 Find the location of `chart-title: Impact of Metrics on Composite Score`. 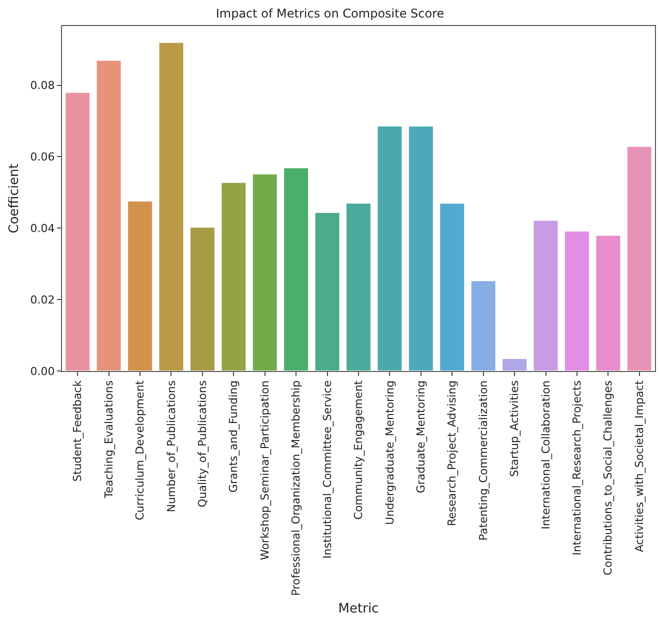

chart-title: Impact of Metrics on Composite Score is located at coordinates (330, 13).